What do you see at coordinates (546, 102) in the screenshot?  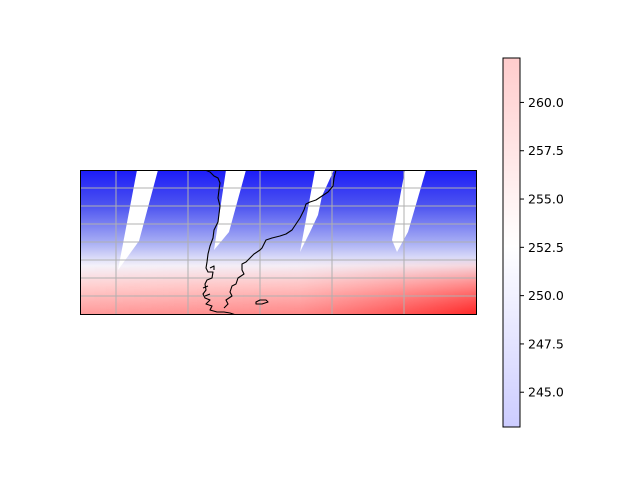 I see `colorbar-tick-label: 260.0` at bounding box center [546, 102].